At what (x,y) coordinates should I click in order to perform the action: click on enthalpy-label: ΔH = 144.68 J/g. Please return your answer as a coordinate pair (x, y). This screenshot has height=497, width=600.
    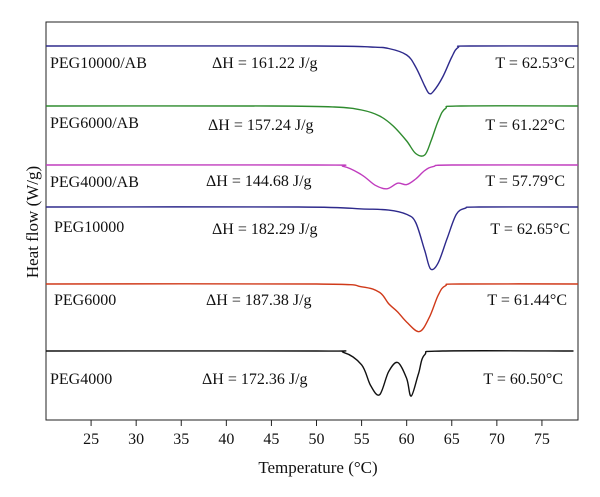
    Looking at the image, I should click on (259, 181).